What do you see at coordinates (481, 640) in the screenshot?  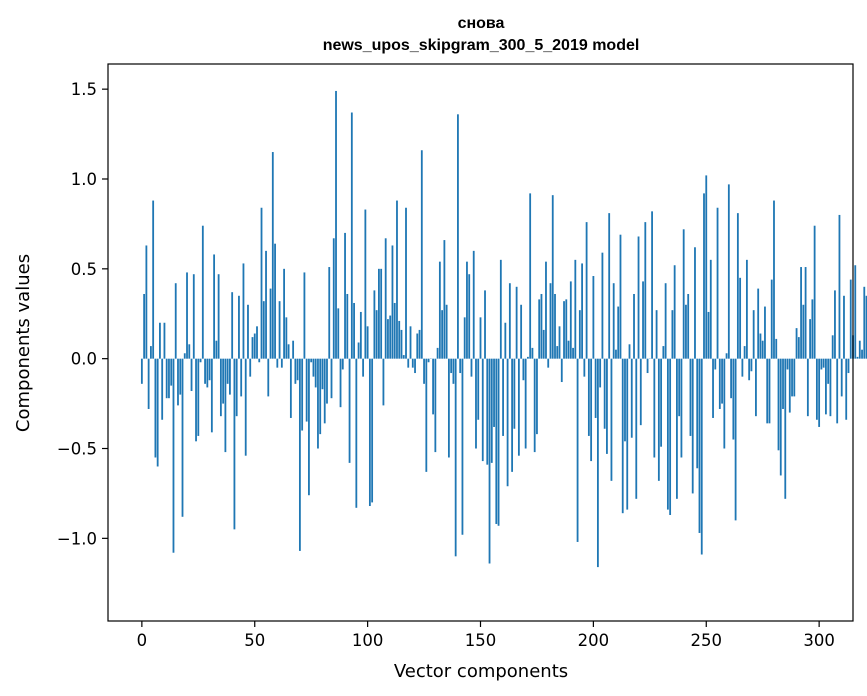 I see `x-tick-label-150: 150` at bounding box center [481, 640].